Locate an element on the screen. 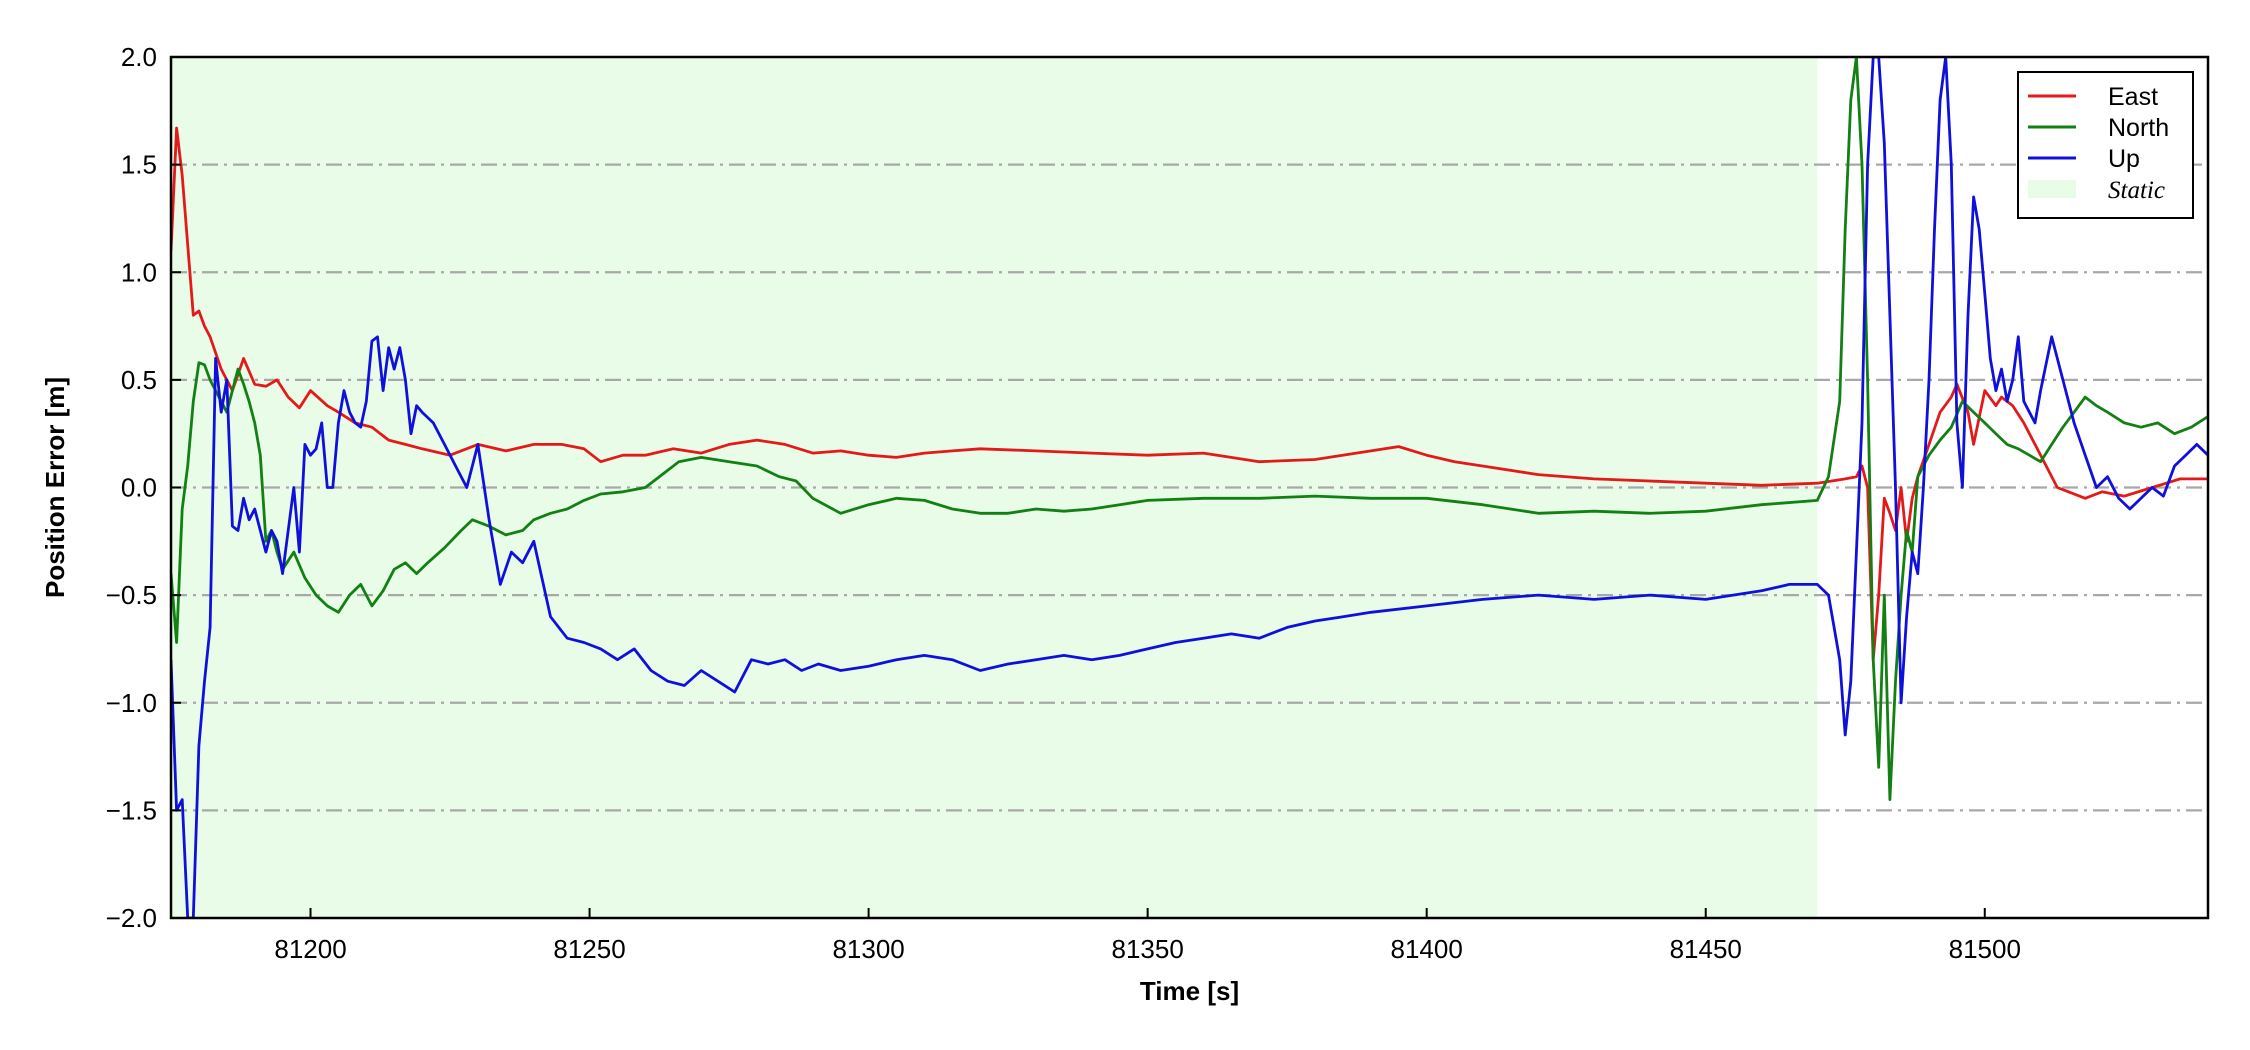 Image resolution: width=2250 pixels, height=1050 pixels. y-tick-label: −0.5 is located at coordinates (131, 595).